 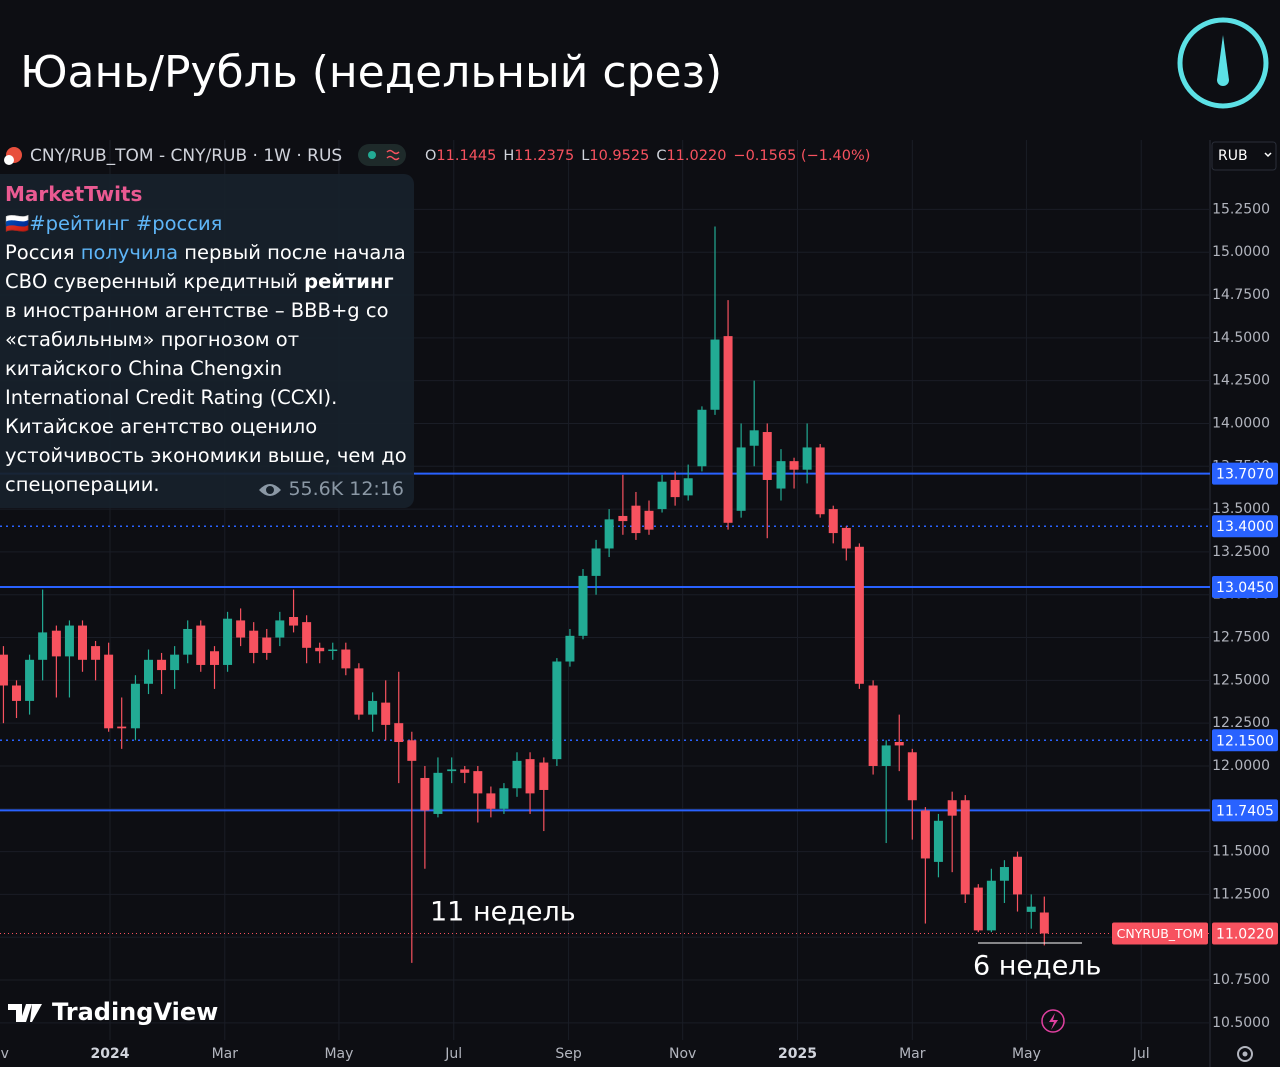 I want to click on level-label: 13.4000, so click(x=1245, y=527).